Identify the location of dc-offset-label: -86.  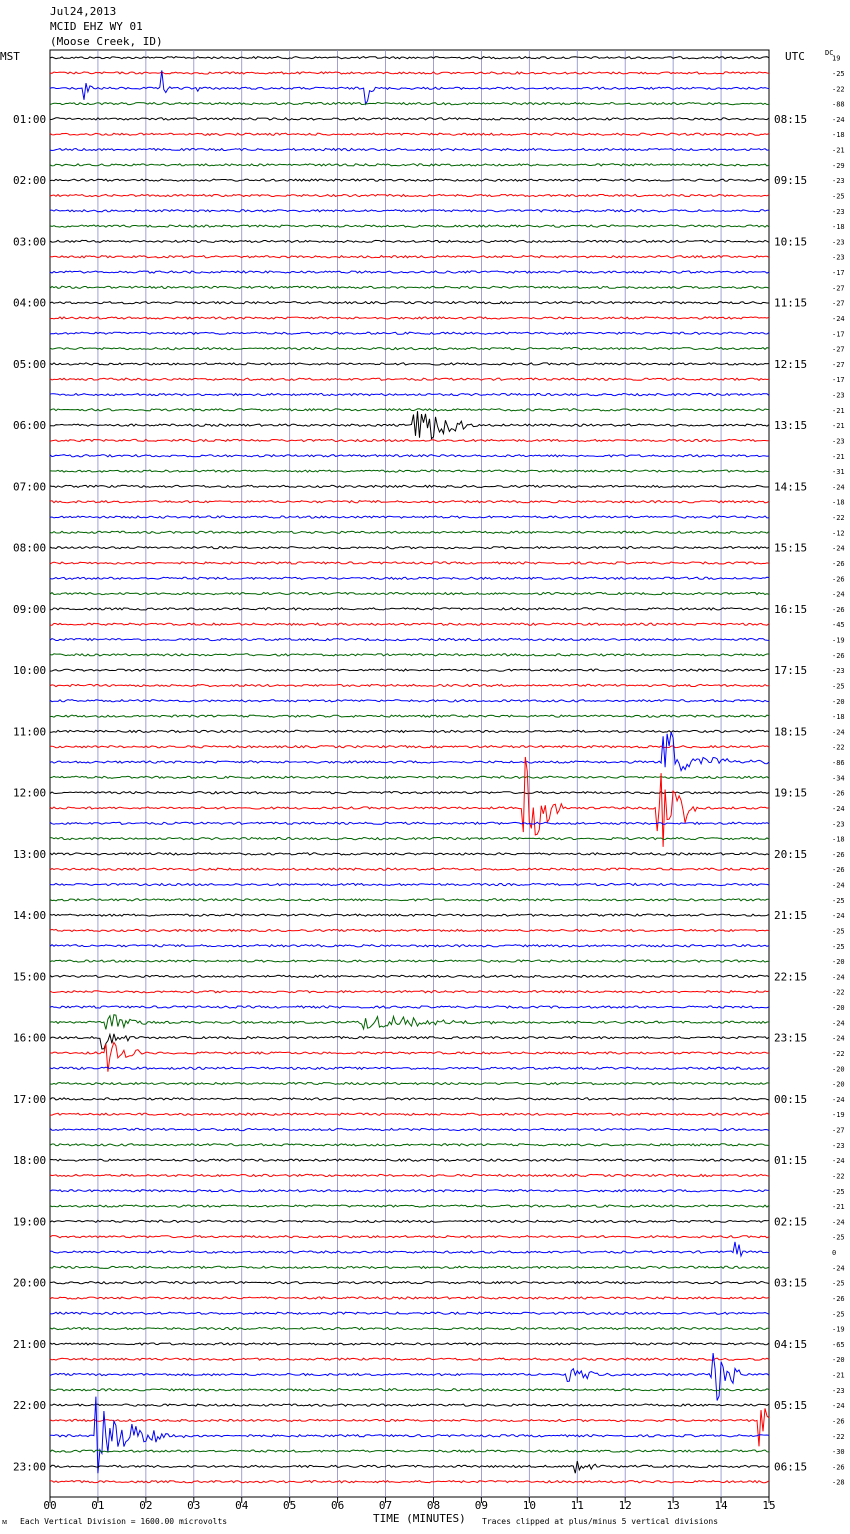
(838, 763).